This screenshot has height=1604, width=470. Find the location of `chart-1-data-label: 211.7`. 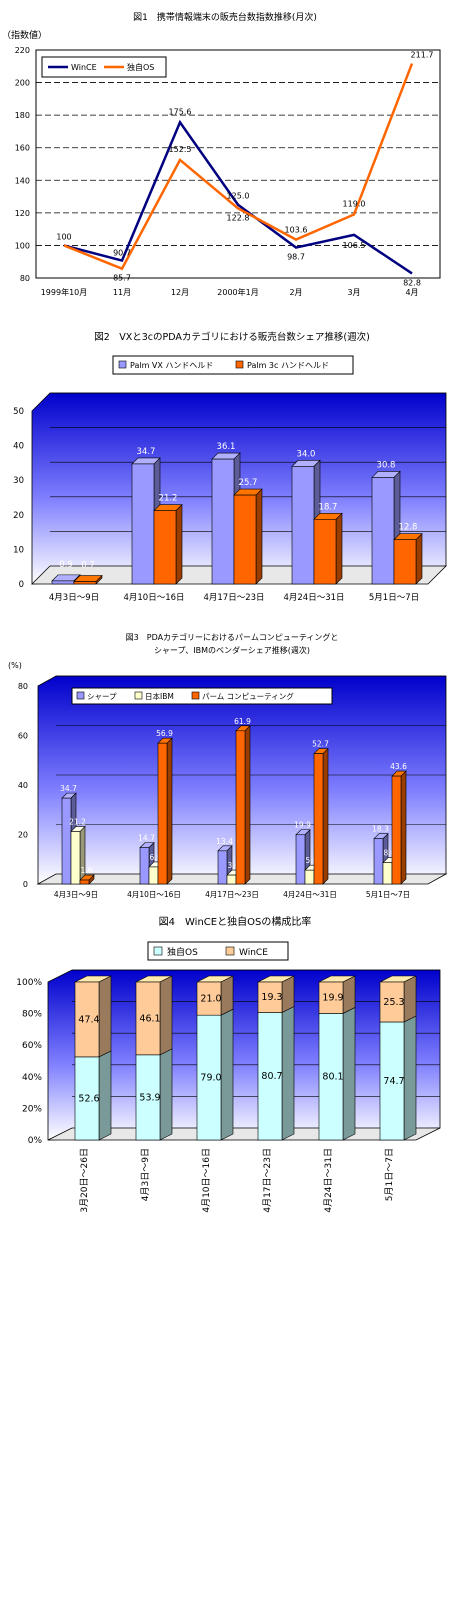

chart-1-data-label: 211.7 is located at coordinates (422, 55).